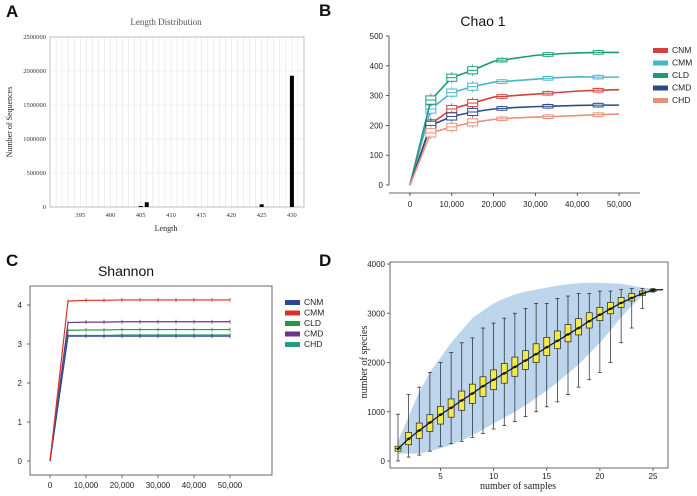  Describe the element at coordinates (681, 100) in the screenshot. I see `panel-b-legend-label-chd: CHD` at that location.